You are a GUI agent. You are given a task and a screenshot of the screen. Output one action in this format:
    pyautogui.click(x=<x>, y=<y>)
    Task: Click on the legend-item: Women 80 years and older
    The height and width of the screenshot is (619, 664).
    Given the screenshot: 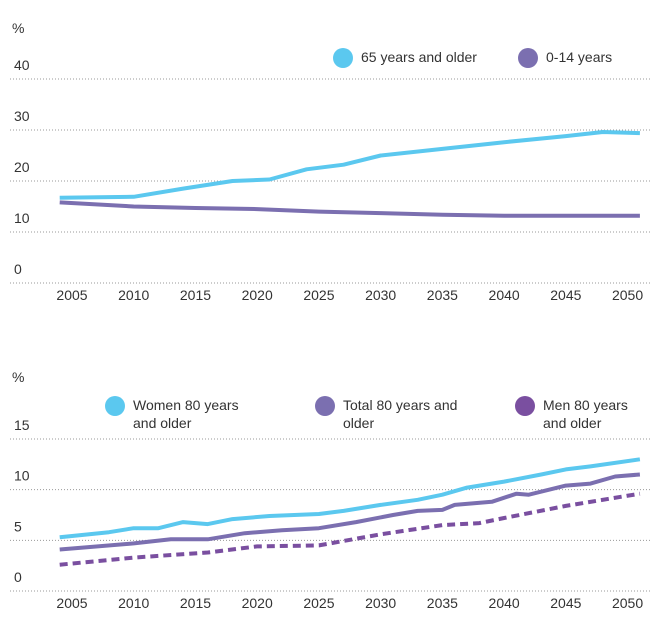 What is the action you would take?
    pyautogui.click(x=180, y=414)
    